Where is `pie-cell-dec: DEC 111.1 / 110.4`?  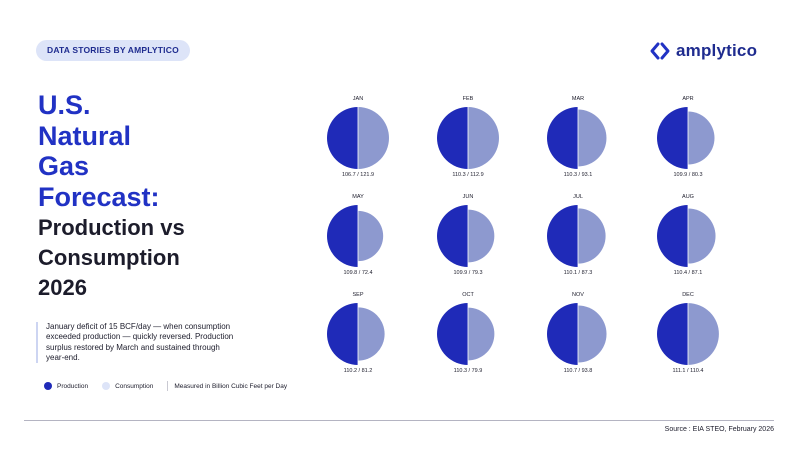 pie-cell-dec: DEC 111.1 / 110.4 is located at coordinates (688, 336).